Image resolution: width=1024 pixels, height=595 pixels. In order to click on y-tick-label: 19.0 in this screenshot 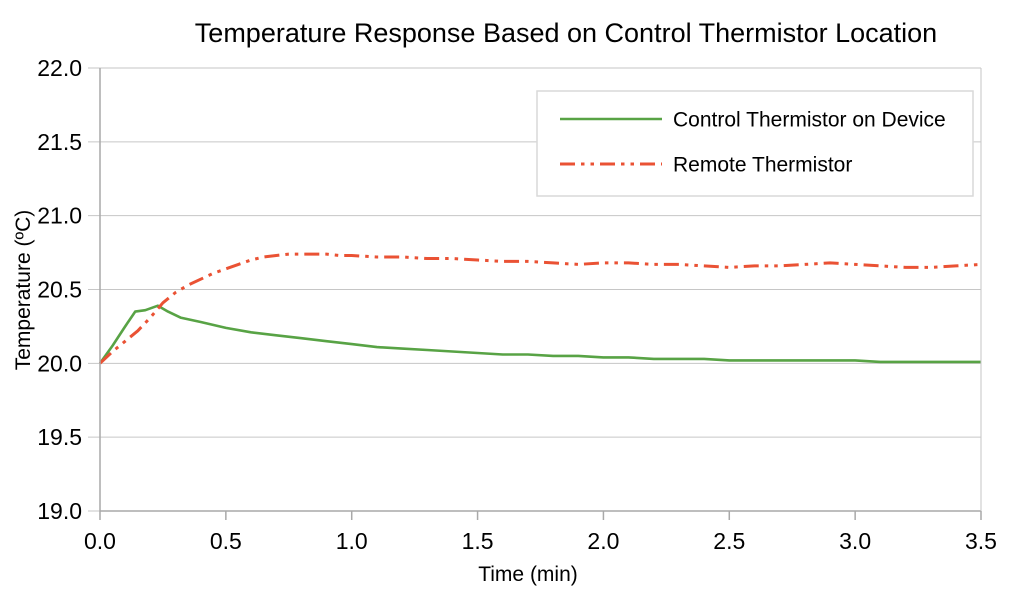, I will do `click(59, 511)`.